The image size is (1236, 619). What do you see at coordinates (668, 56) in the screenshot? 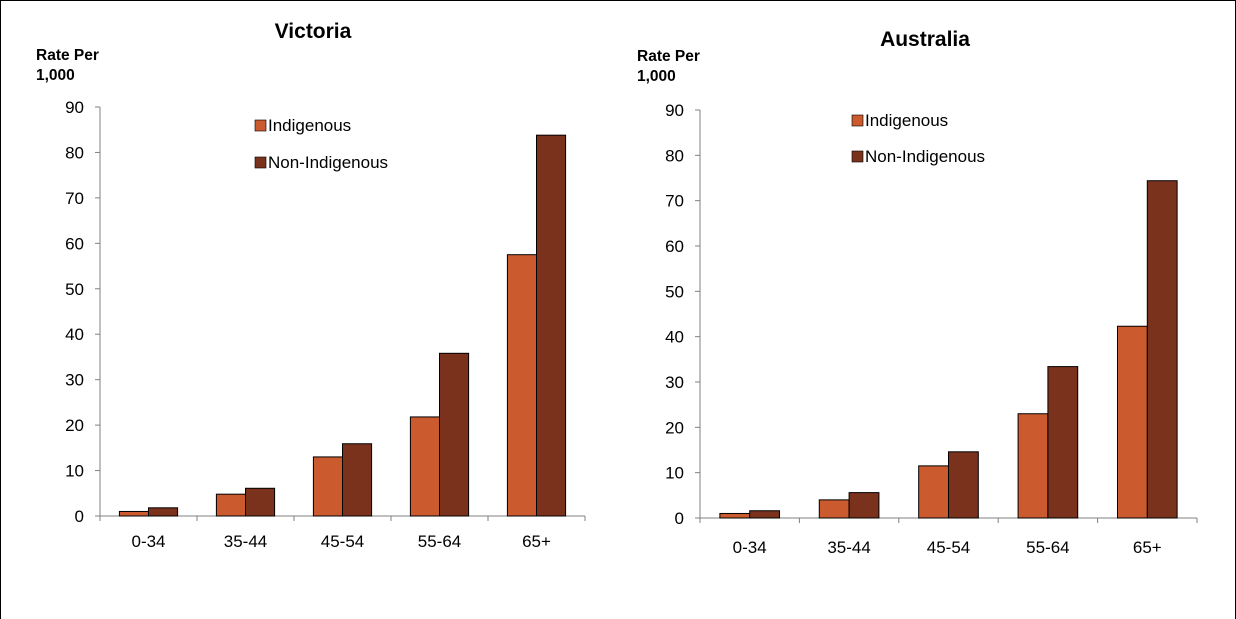
I see `australia-ylabel-line1: Rate Per` at bounding box center [668, 56].